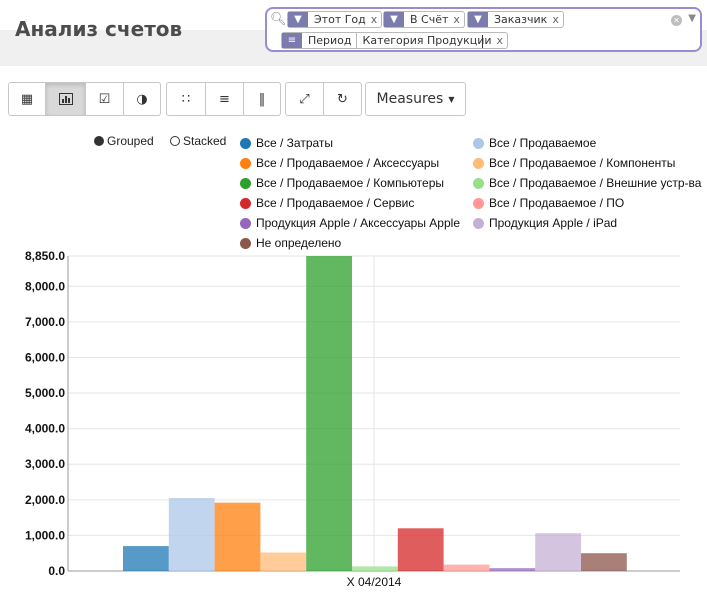  What do you see at coordinates (299, 243) in the screenshot?
I see `legend-label: Не определено` at bounding box center [299, 243].